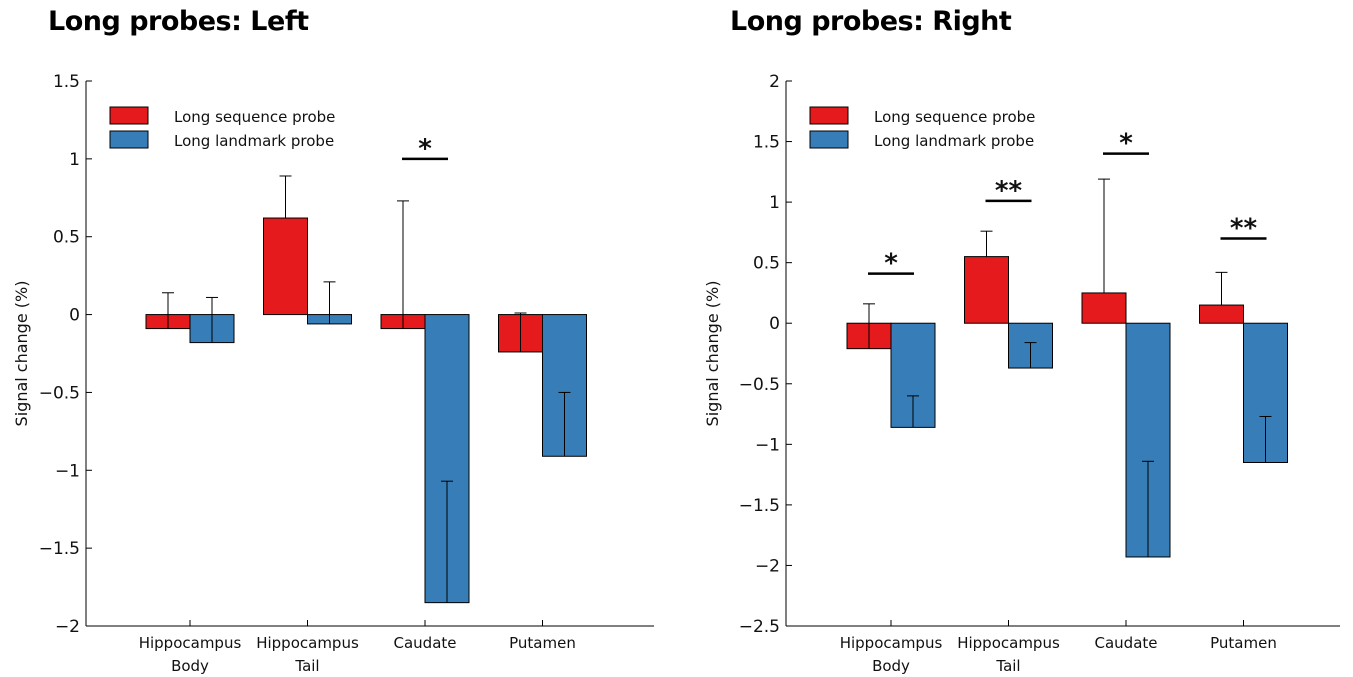 This screenshot has width=1353, height=677. Describe the element at coordinates (871, 21) in the screenshot. I see `chart-title: Long probes: Right` at that location.